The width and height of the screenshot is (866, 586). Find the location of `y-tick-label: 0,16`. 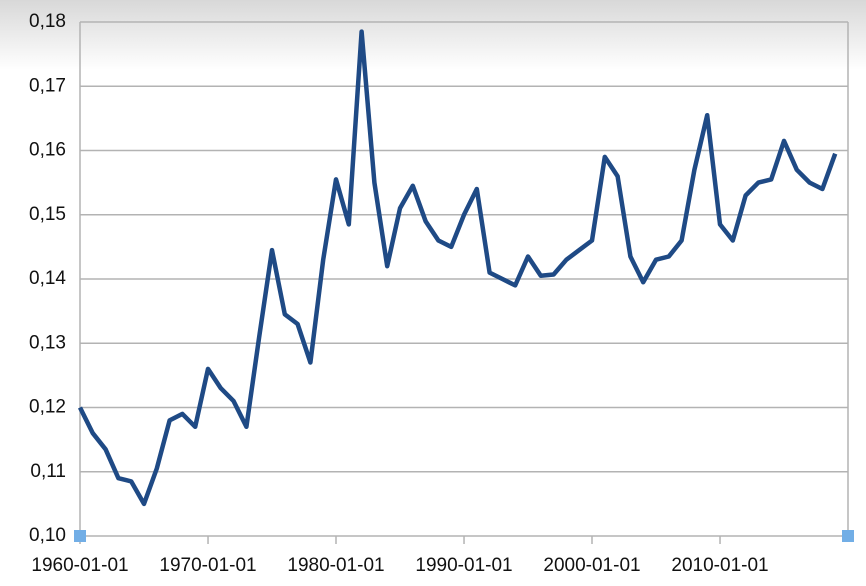

y-tick-label: 0,16 is located at coordinates (47, 150).